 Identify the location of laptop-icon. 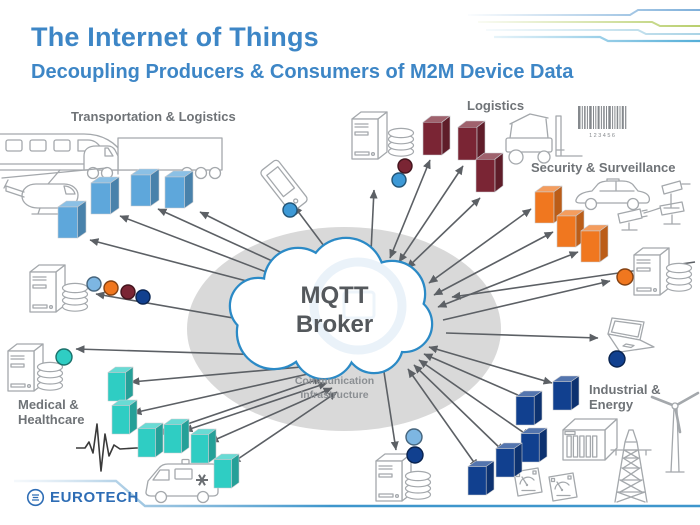
(631, 335).